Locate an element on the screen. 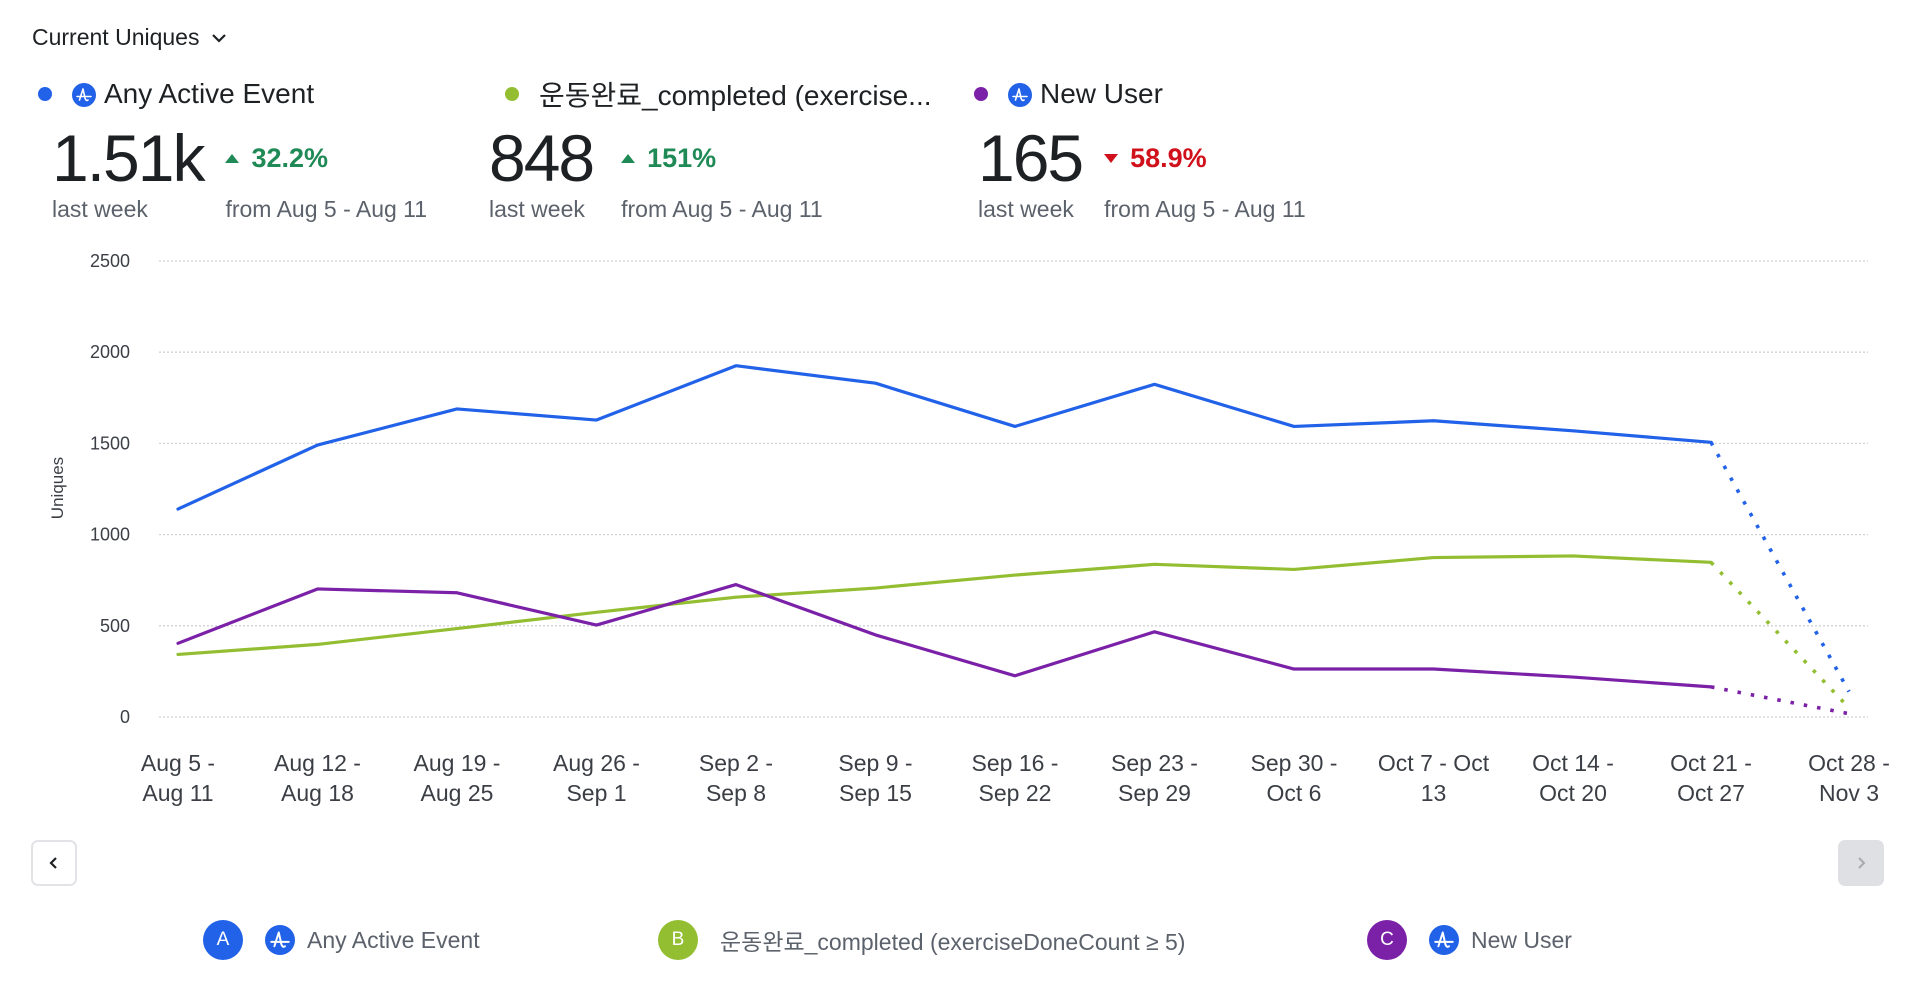 Image resolution: width=1912 pixels, height=994 pixels. metric-selector-label: Current Uniques is located at coordinates (116, 37).